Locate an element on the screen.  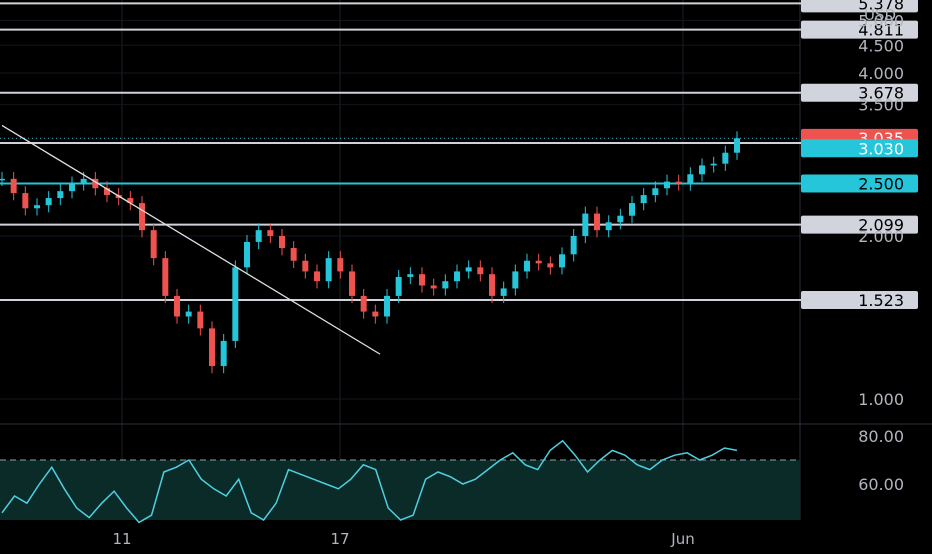
price-line-label: 1.523 is located at coordinates (881, 300).